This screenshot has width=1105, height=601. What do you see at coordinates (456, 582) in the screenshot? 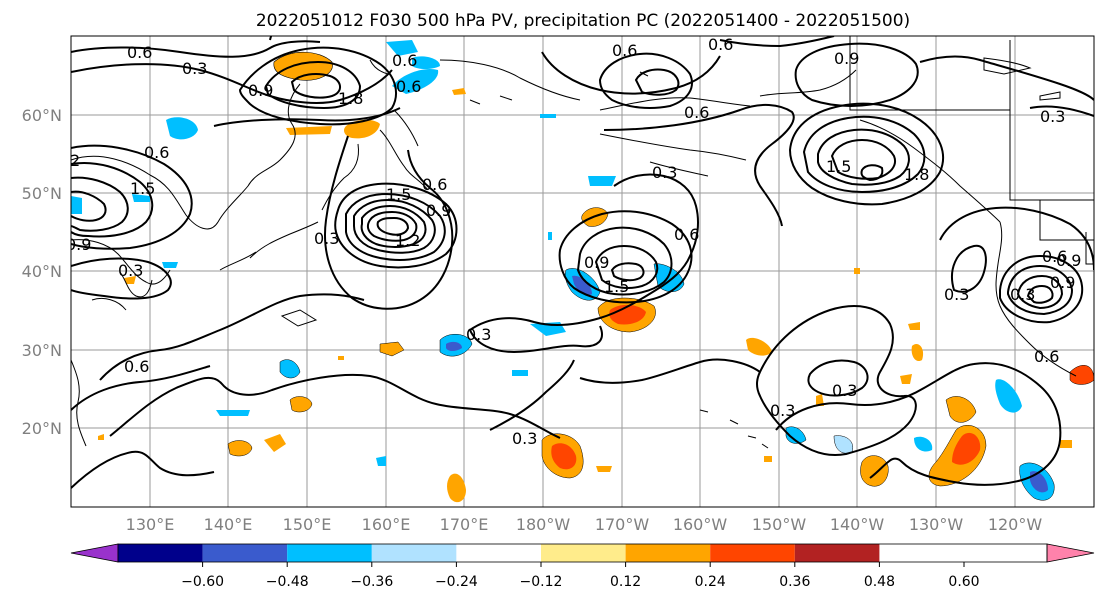
I see `colorbar-tick-label: −0.24` at bounding box center [456, 582].